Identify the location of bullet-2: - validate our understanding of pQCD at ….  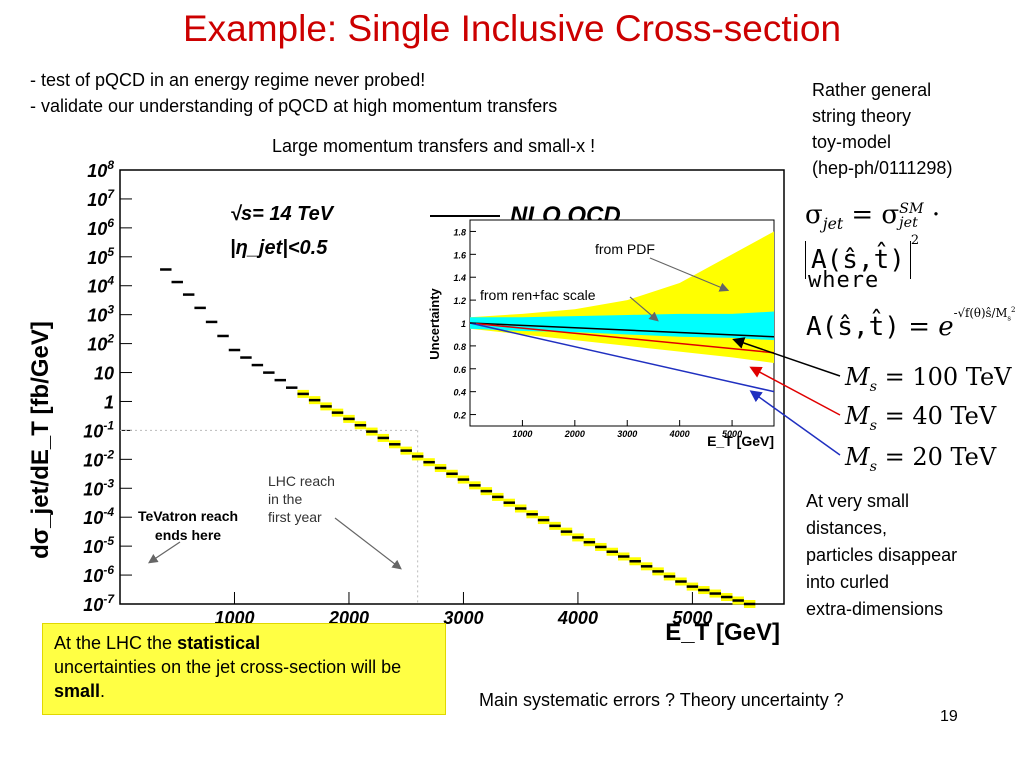
(294, 106).